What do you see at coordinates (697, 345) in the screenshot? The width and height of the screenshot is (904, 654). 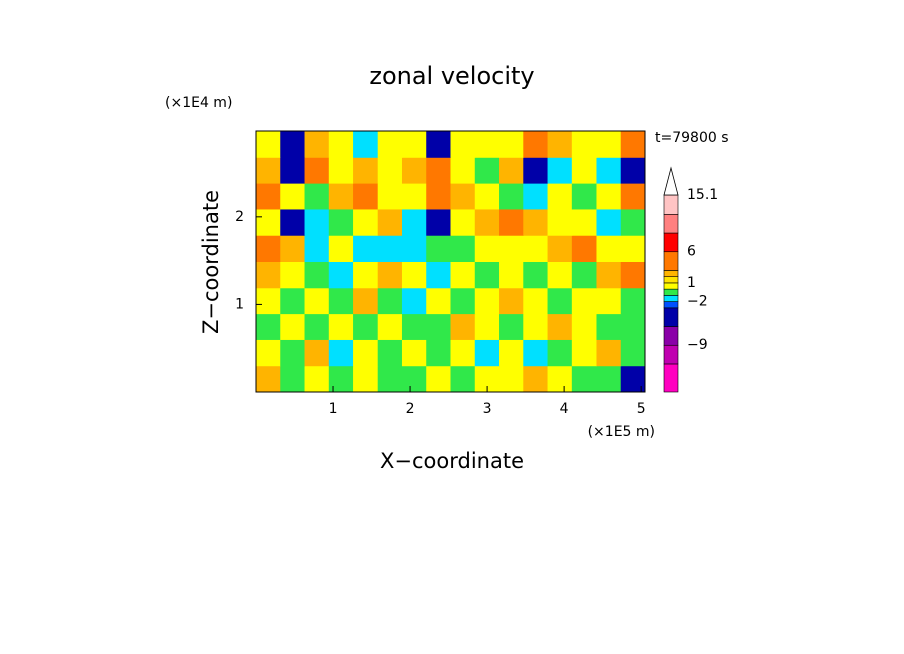 I see `colorbar-tick-label: −9` at bounding box center [697, 345].